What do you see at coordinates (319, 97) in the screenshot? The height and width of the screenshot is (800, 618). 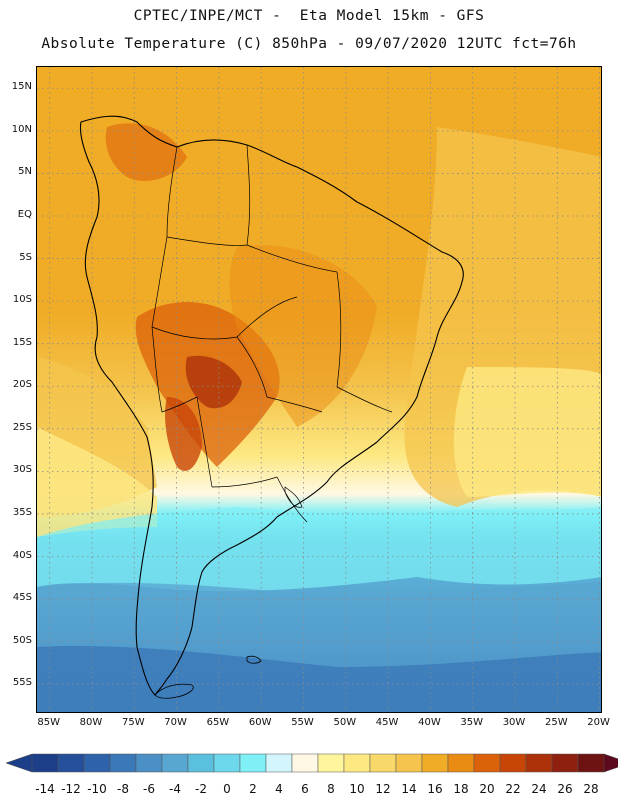 I see `warm-band-north` at bounding box center [319, 97].